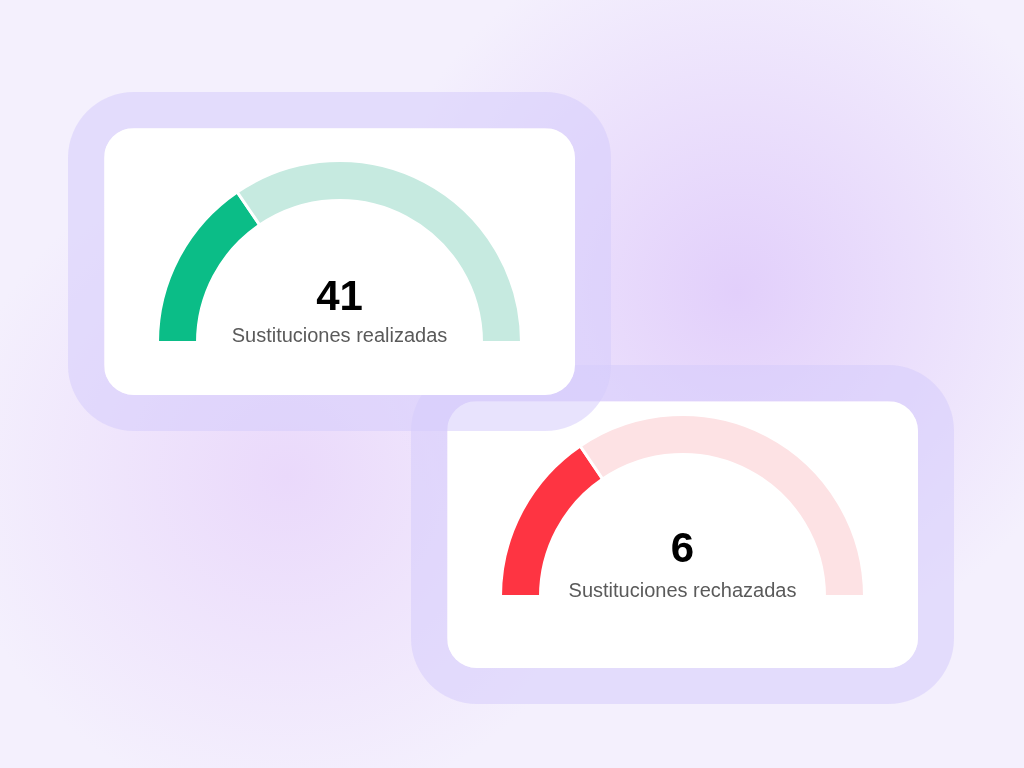 Image resolution: width=1024 pixels, height=768 pixels. Describe the element at coordinates (682, 547) in the screenshot. I see `text: 6` at that location.